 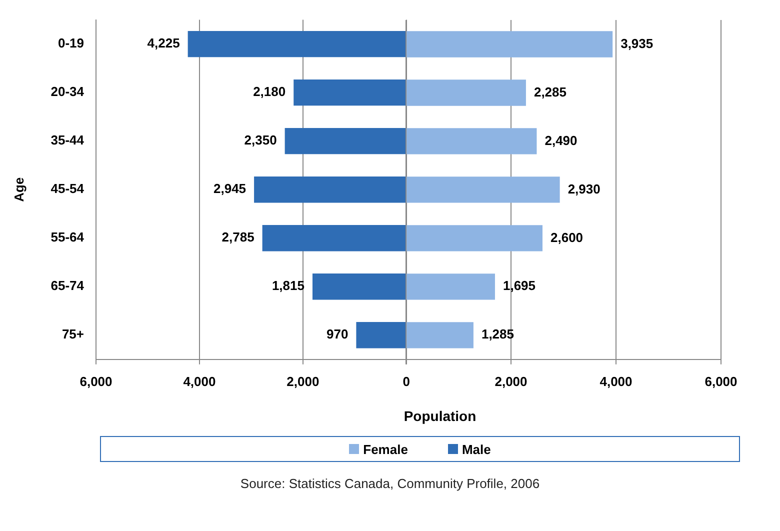 I want to click on x-tick-label: 0, so click(x=406, y=381).